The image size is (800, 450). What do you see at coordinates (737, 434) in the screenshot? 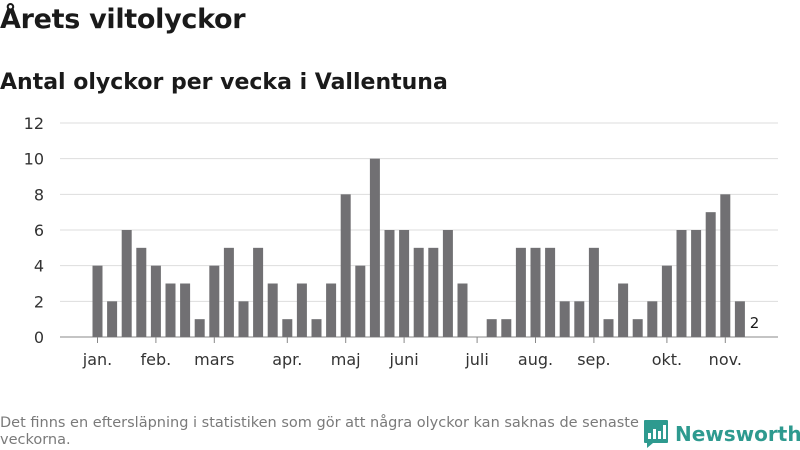
I see `brand-name: Newsworthy` at bounding box center [737, 434].